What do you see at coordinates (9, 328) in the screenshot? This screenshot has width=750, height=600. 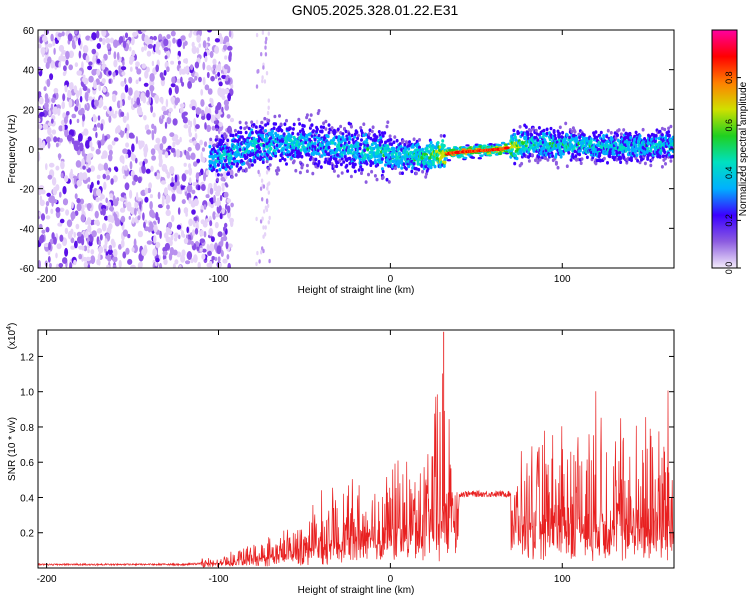 I see `snr-scale-exp: 4` at bounding box center [9, 328].